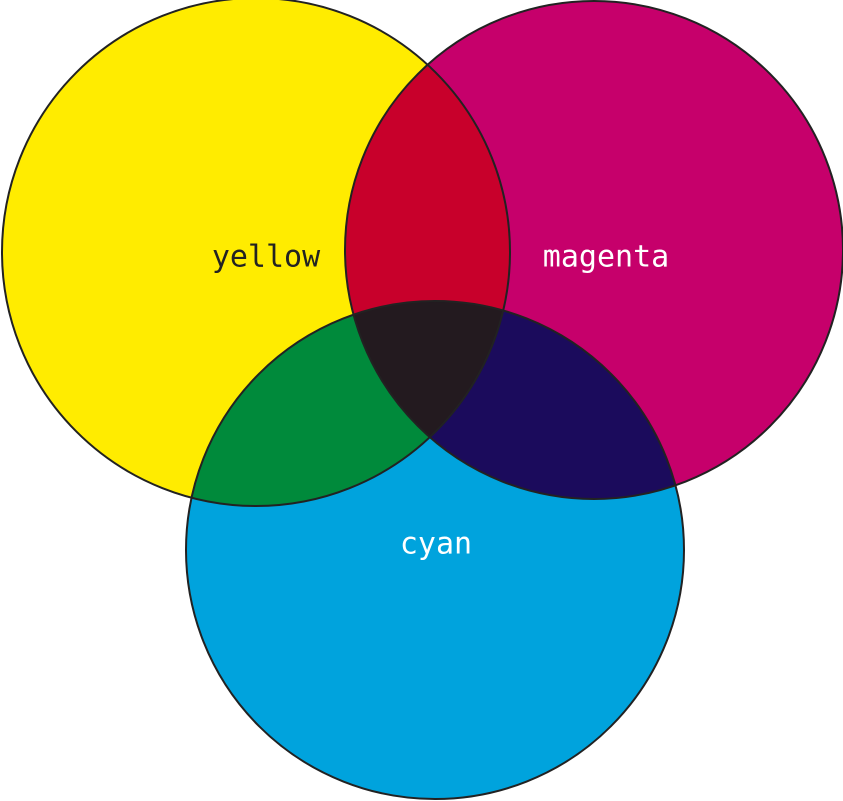  Describe the element at coordinates (348, 403) in the screenshot. I see `green-region` at that location.